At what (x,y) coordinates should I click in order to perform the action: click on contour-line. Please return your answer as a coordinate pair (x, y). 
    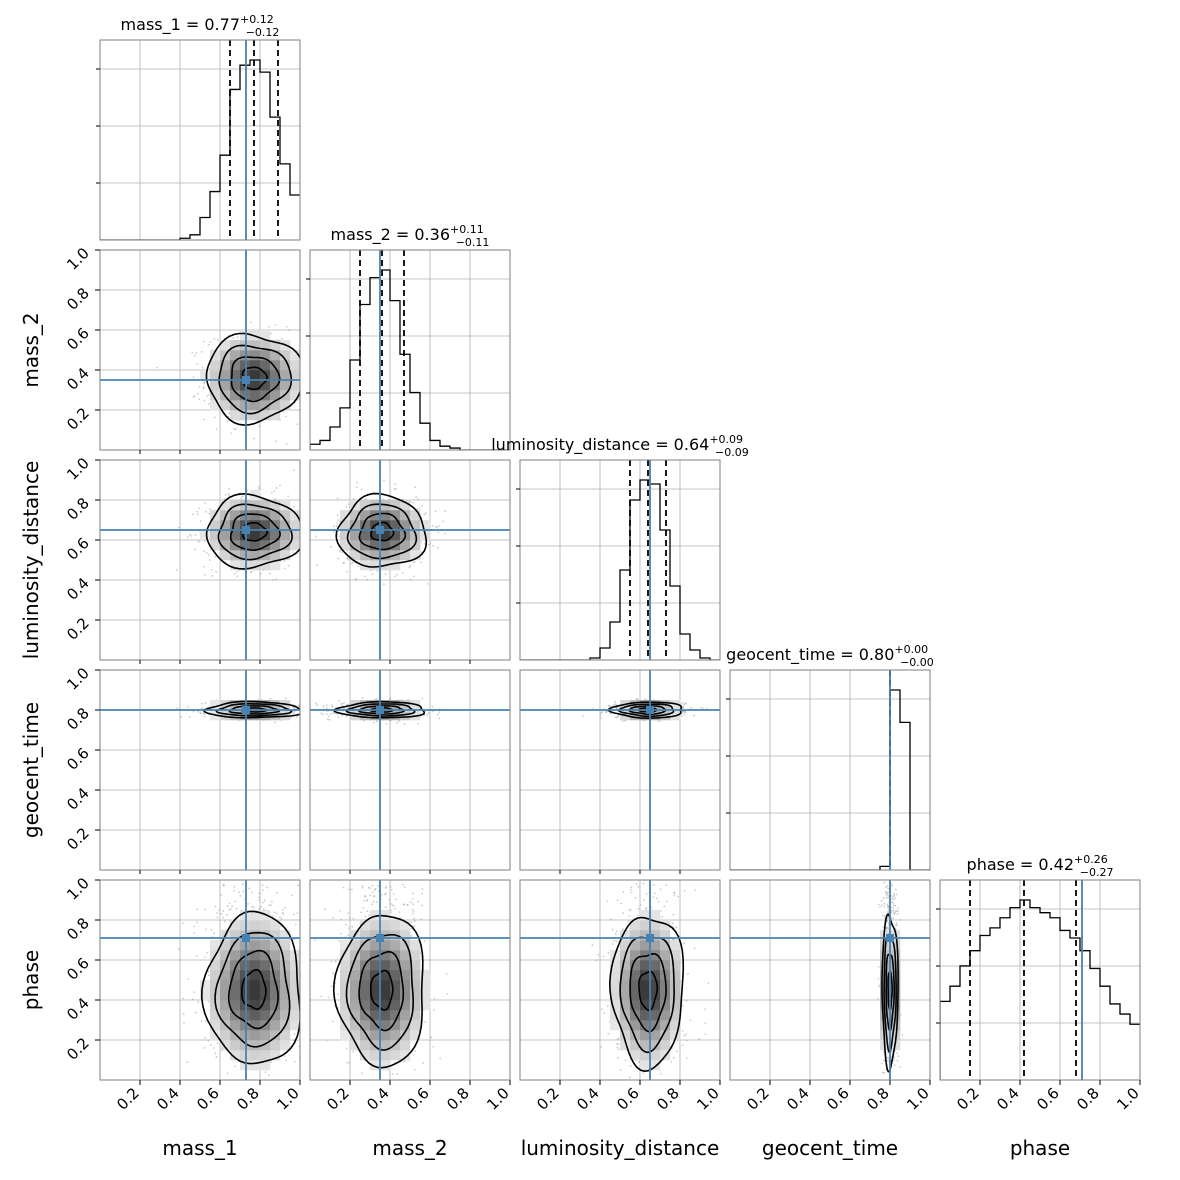
    Looking at the image, I should click on (255, 532).